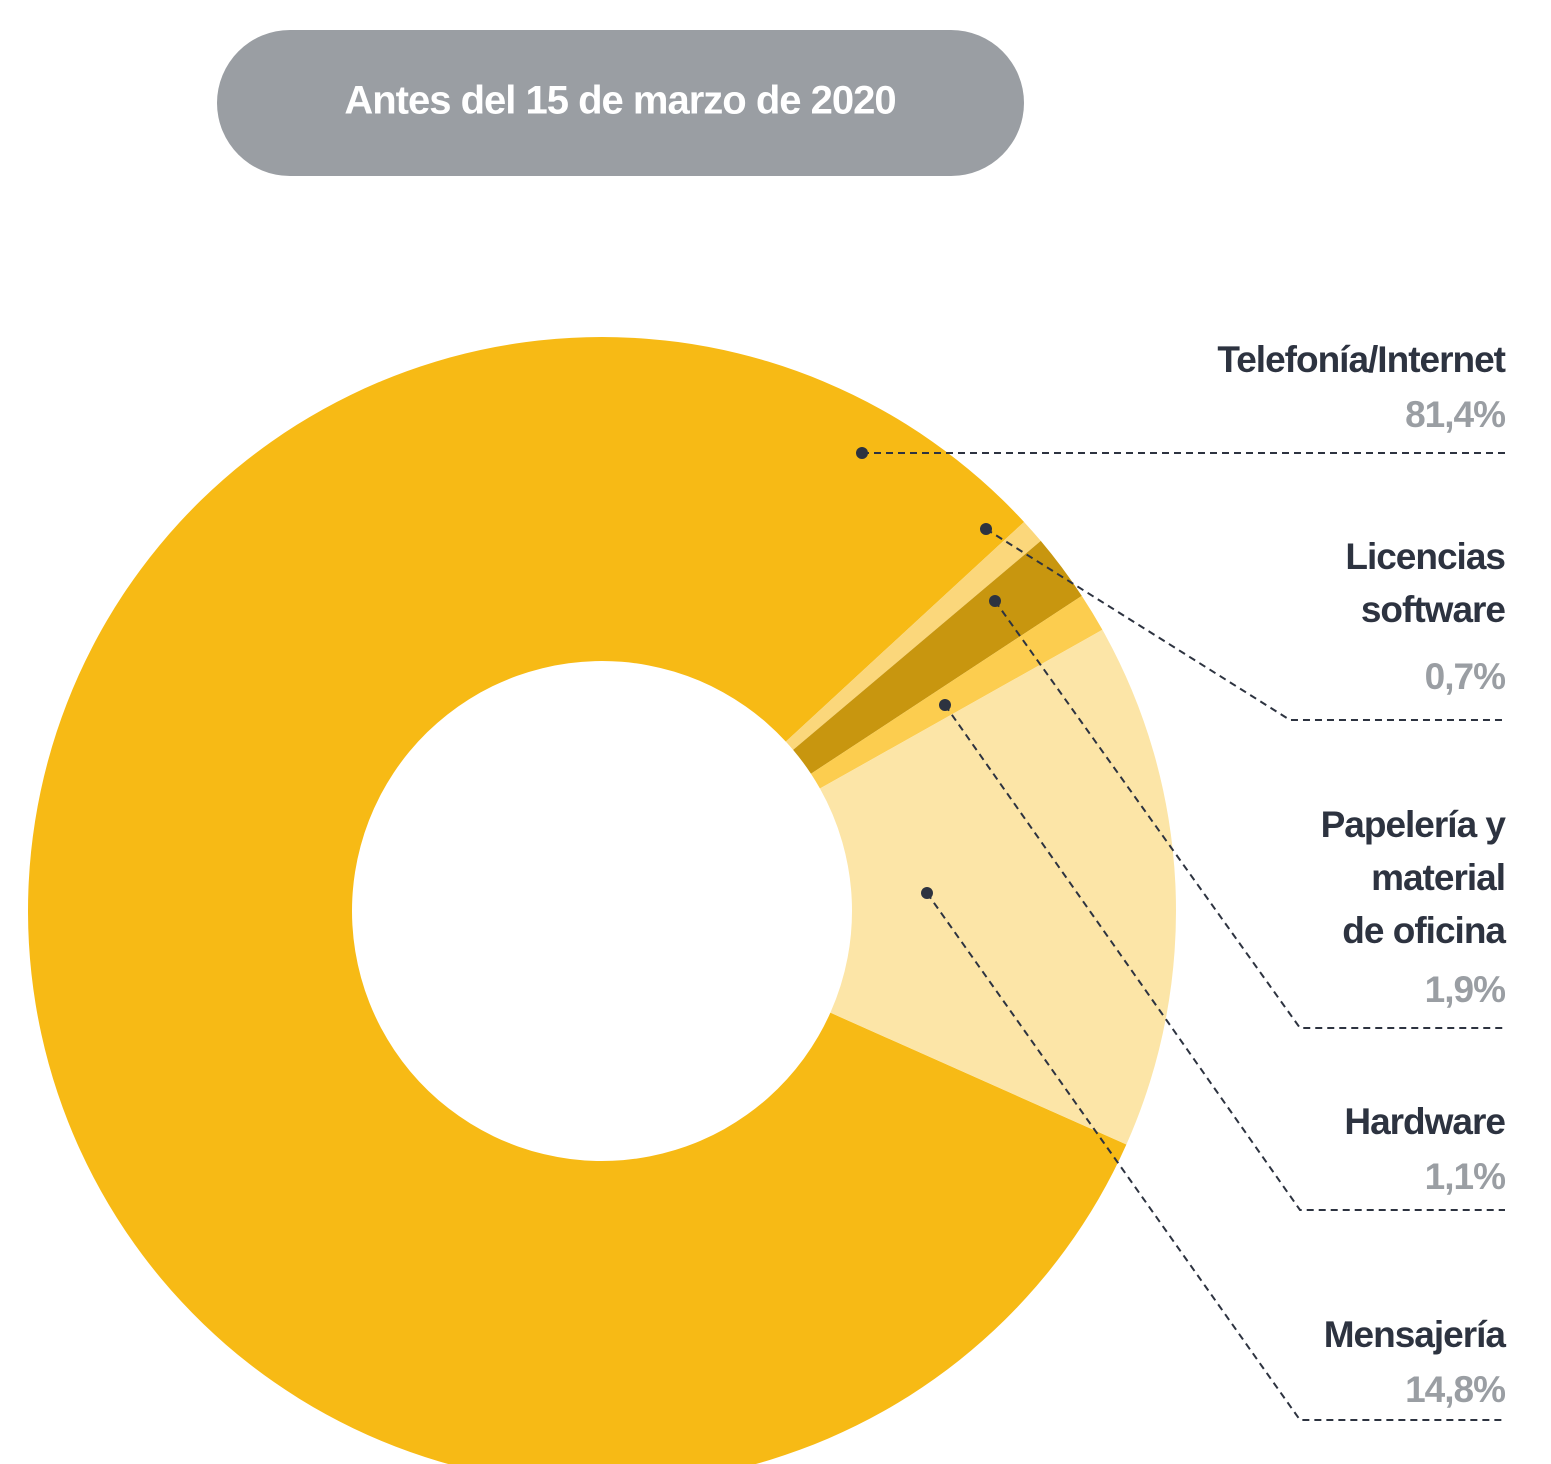 The image size is (1551, 1464). I want to click on value-label: 0,7%, so click(1465, 676).